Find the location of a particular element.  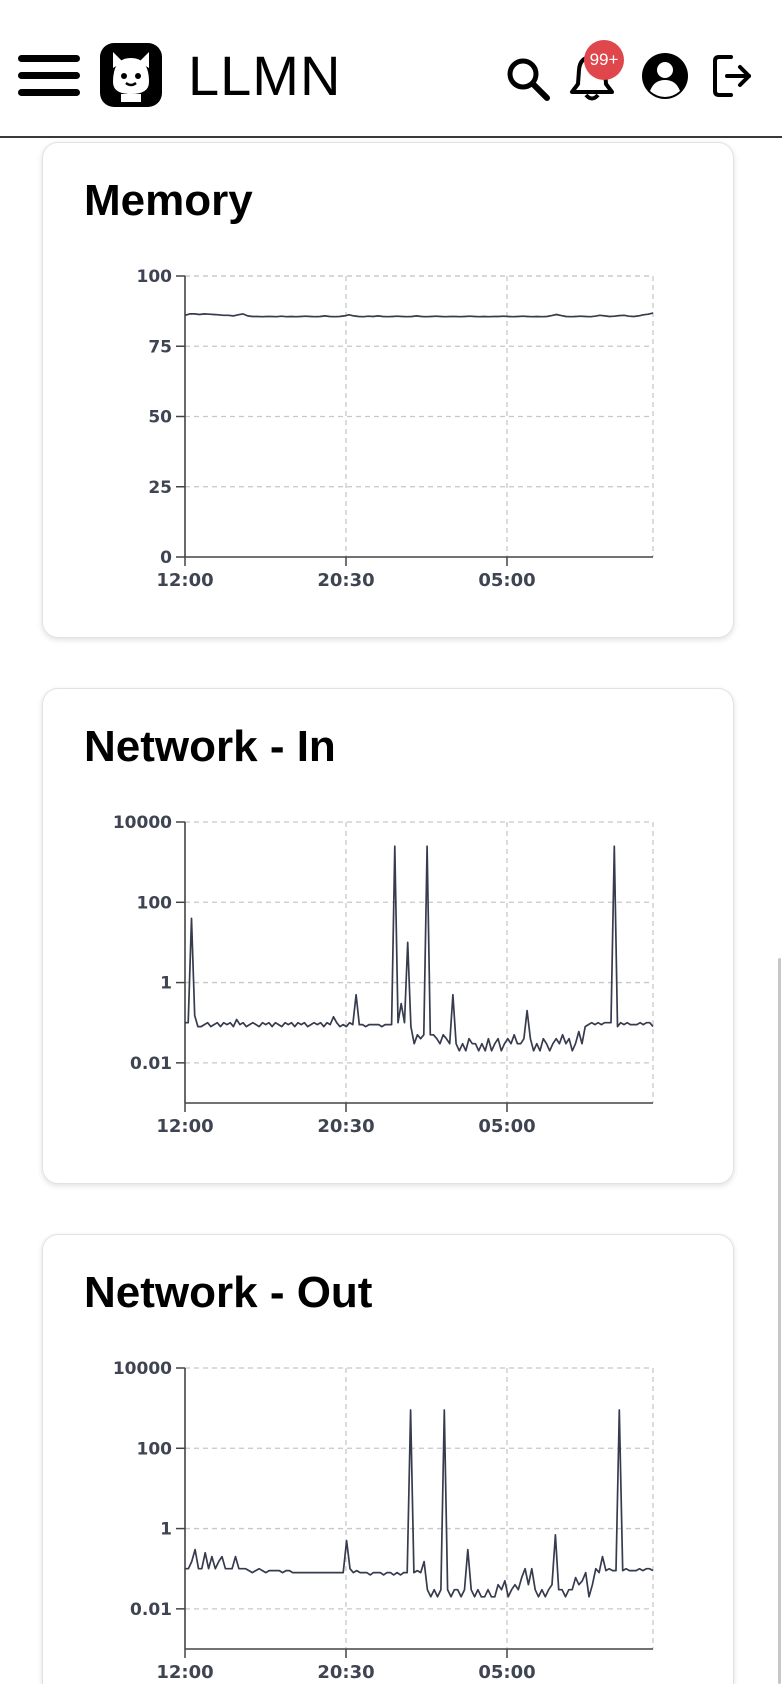

network-in-chart: 0.01 1 100 10000 12:00 20:30 05:00 is located at coordinates (383, 975).